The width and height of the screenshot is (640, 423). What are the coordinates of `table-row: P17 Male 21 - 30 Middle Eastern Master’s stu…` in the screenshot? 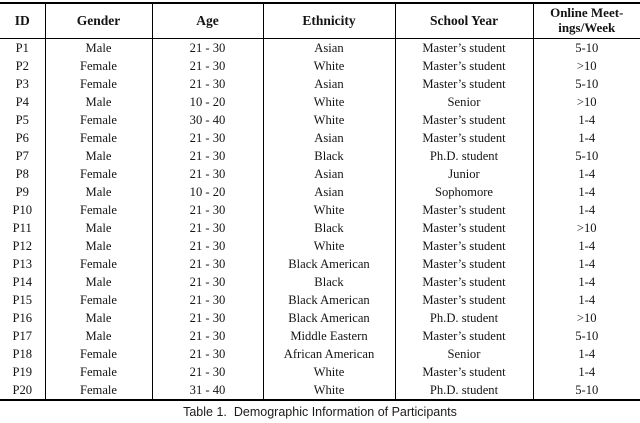 It's located at (320, 336).